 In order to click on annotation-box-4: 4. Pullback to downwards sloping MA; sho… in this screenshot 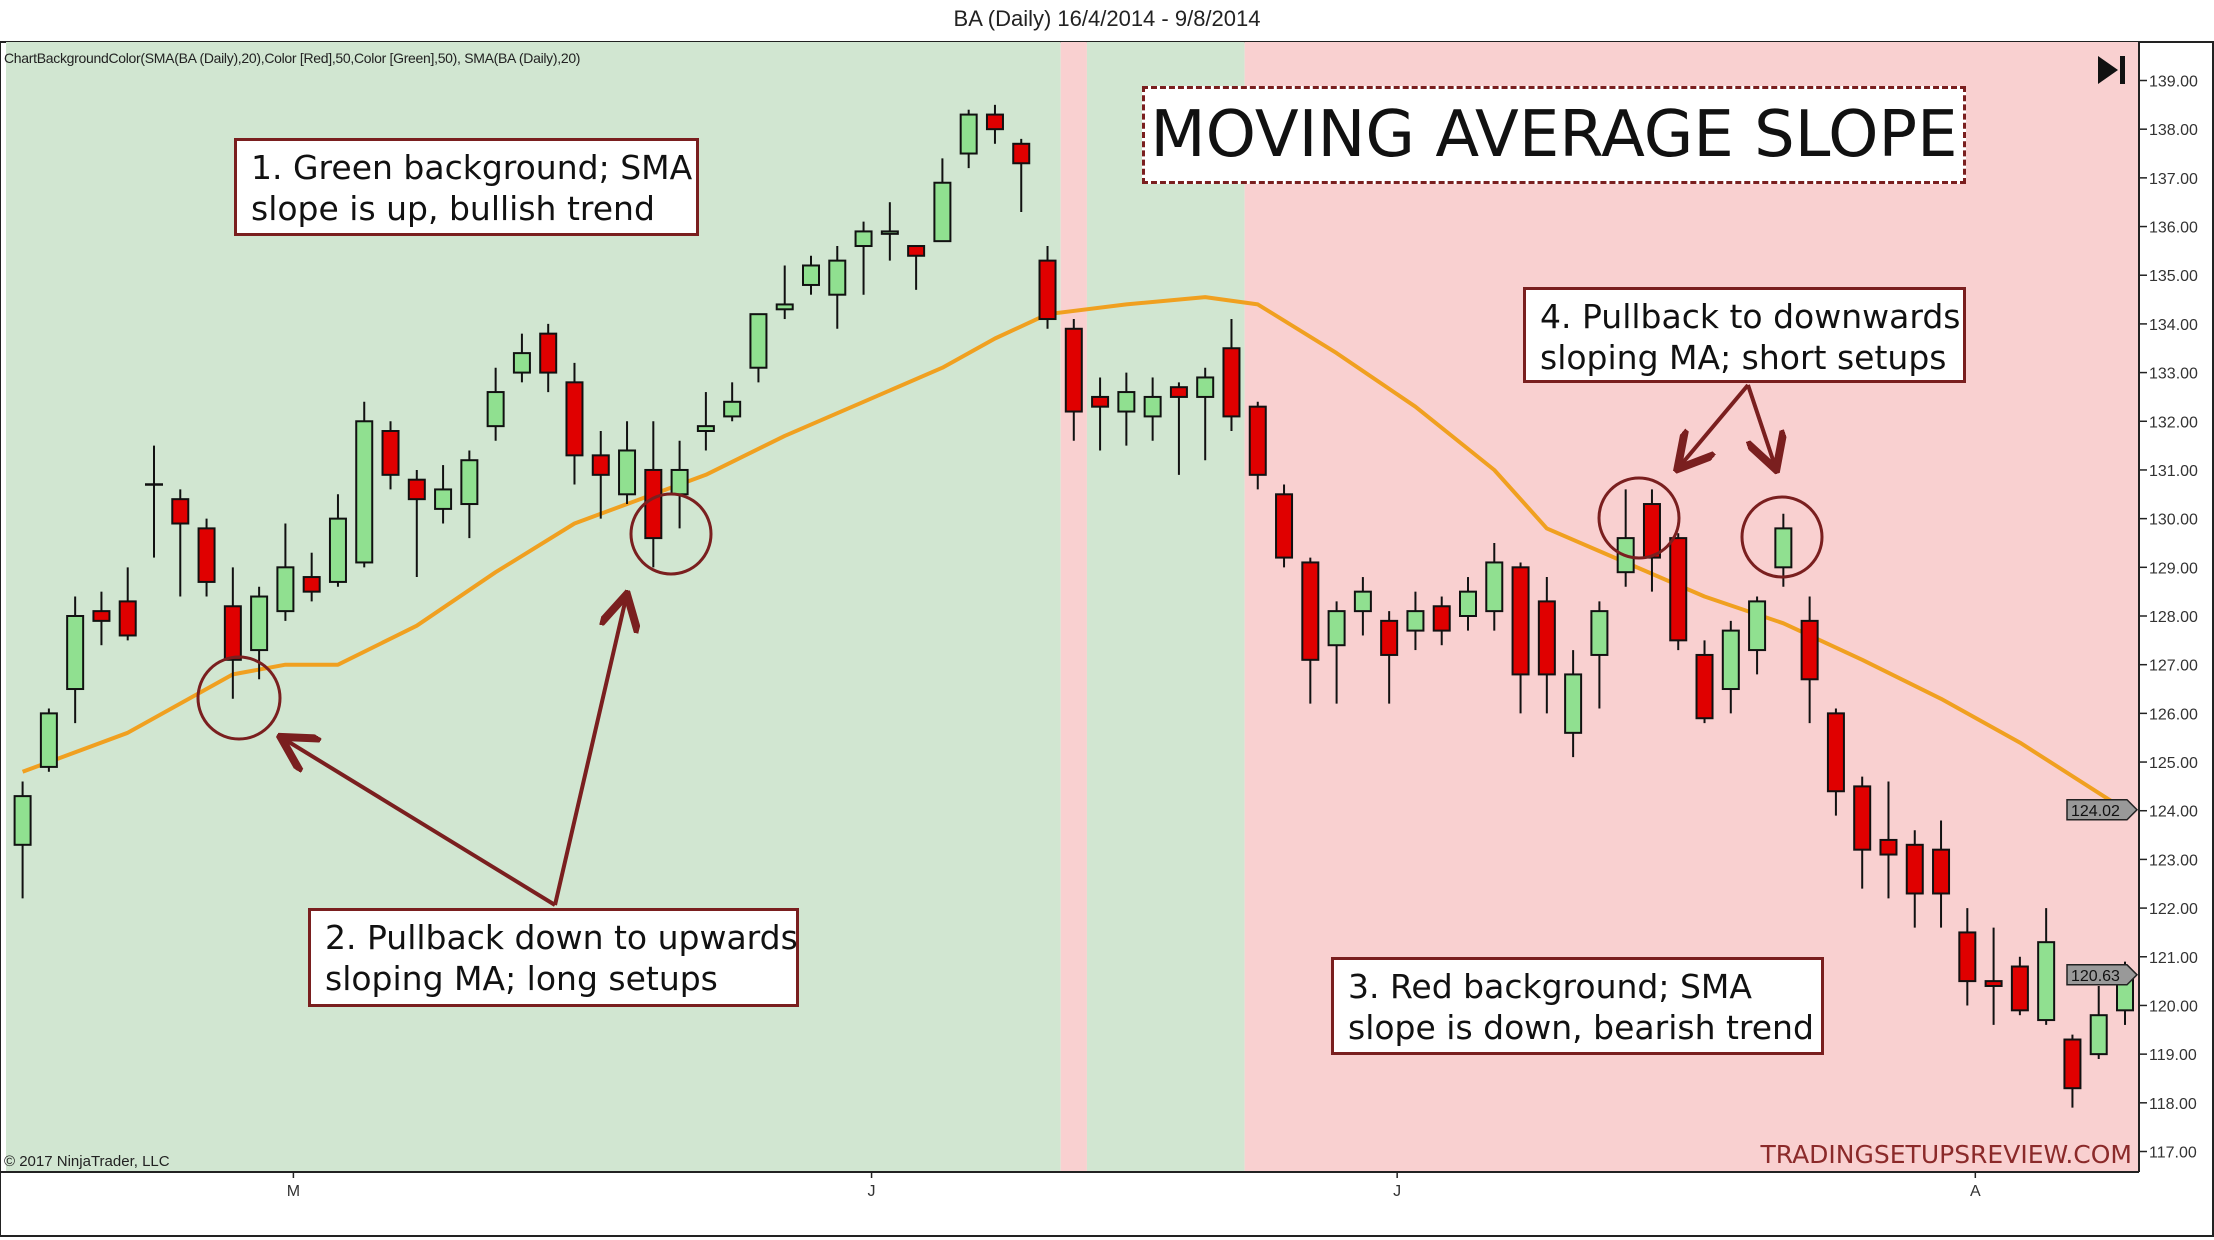, I will do `click(1744, 335)`.